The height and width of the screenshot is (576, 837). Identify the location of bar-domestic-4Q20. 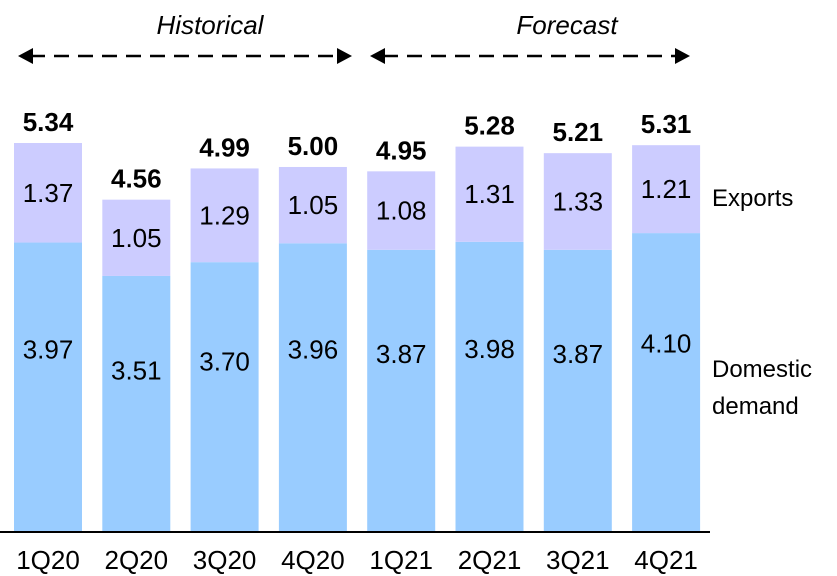
(312, 387).